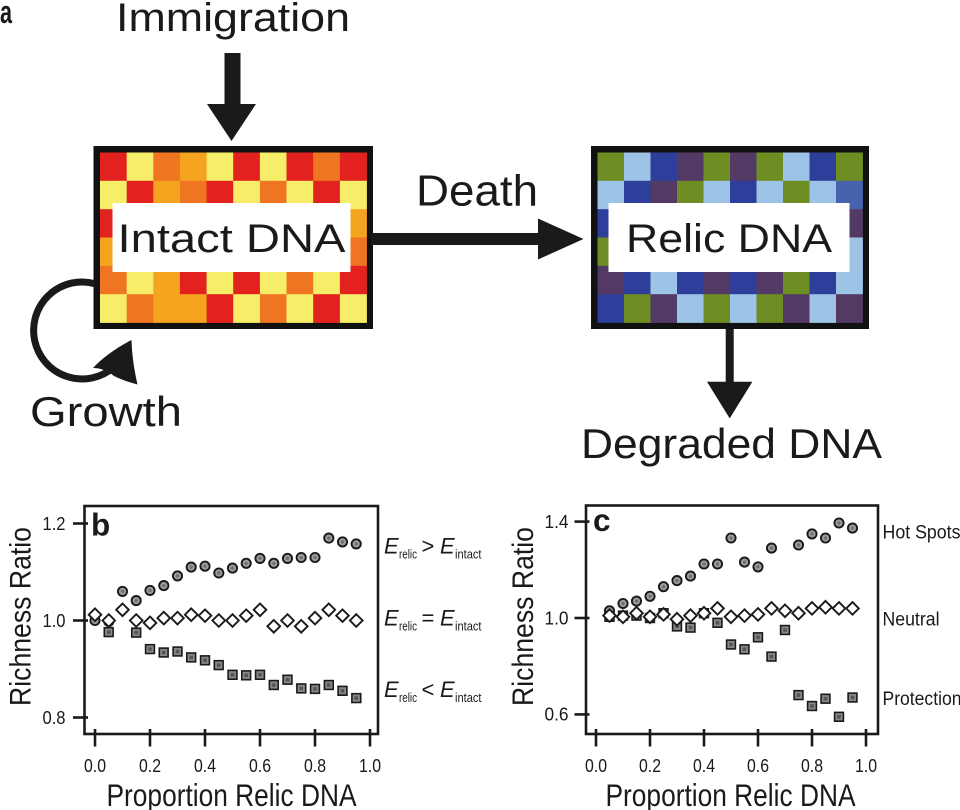 Image resolution: width=960 pixels, height=810 pixels. I want to click on svg-text: Hot Spots, so click(921, 533).